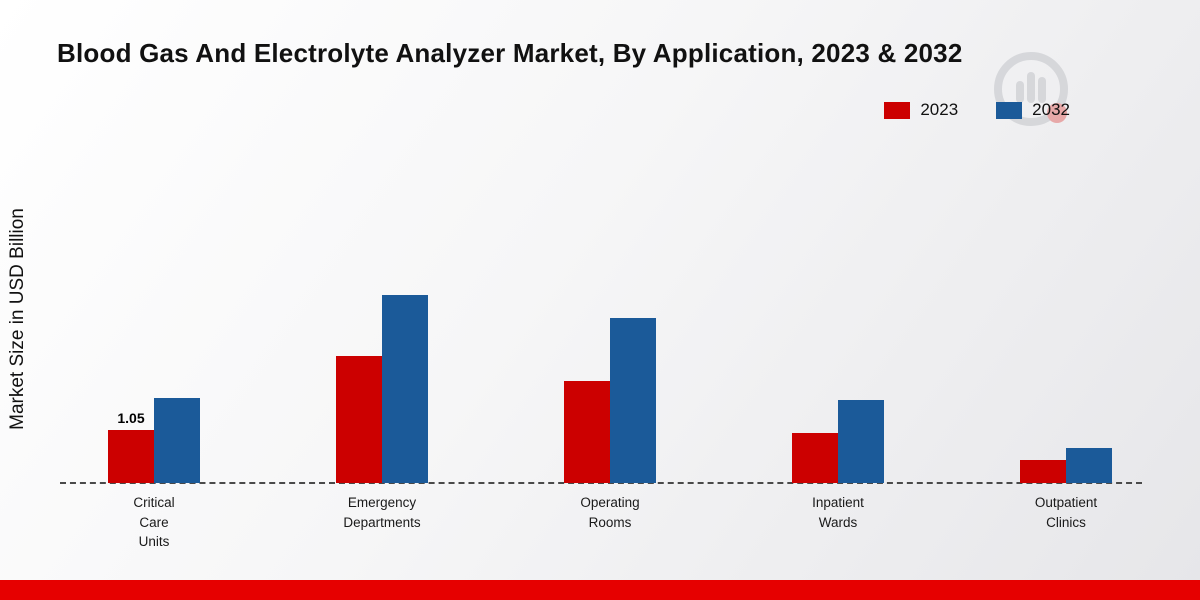  I want to click on bar-2023-critical-care-units, so click(131, 456).